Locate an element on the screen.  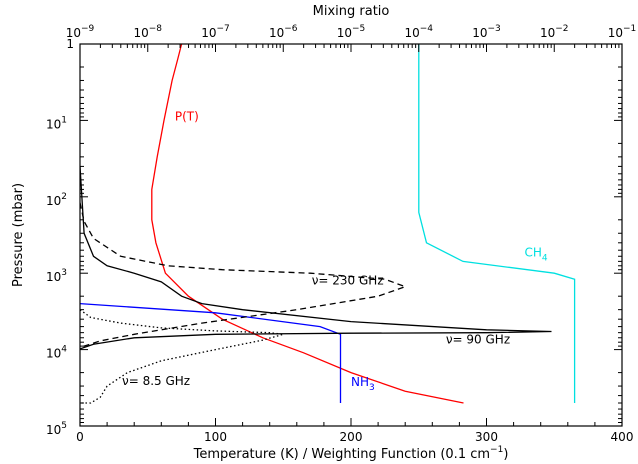
top-tick-label: 10⁻⁵ is located at coordinates (351, 32).